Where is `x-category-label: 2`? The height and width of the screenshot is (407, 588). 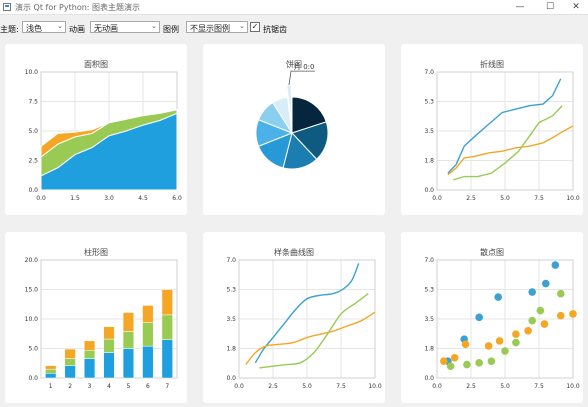 x-category-label: 2 is located at coordinates (70, 386).